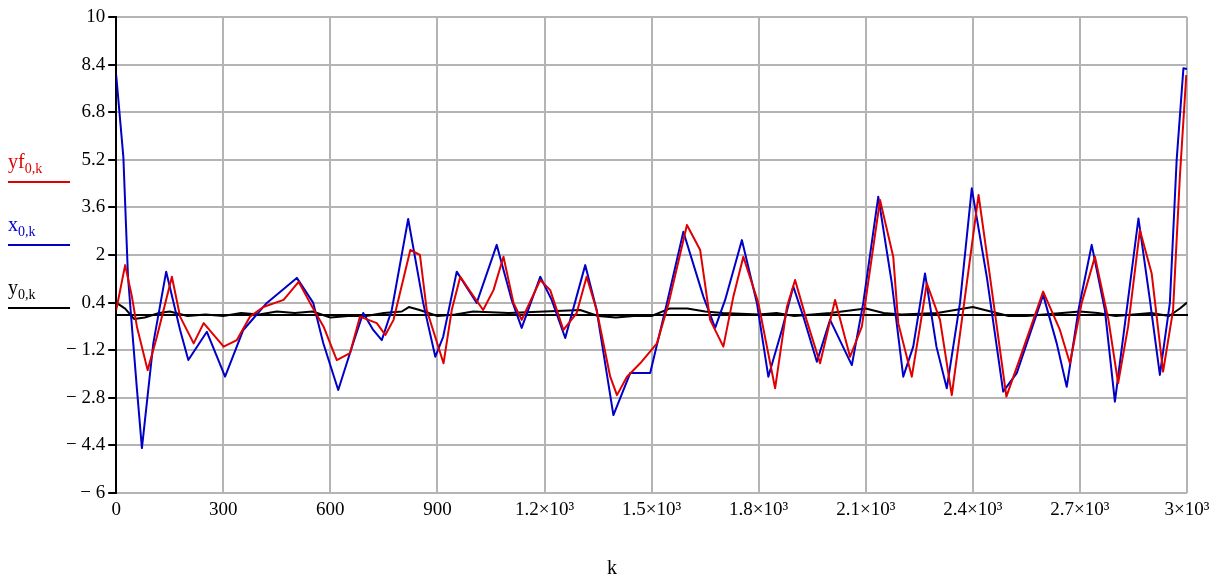 The width and height of the screenshot is (1224, 580). Describe the element at coordinates (544, 509) in the screenshot. I see `x-tick-label: 1.2×10³` at that location.